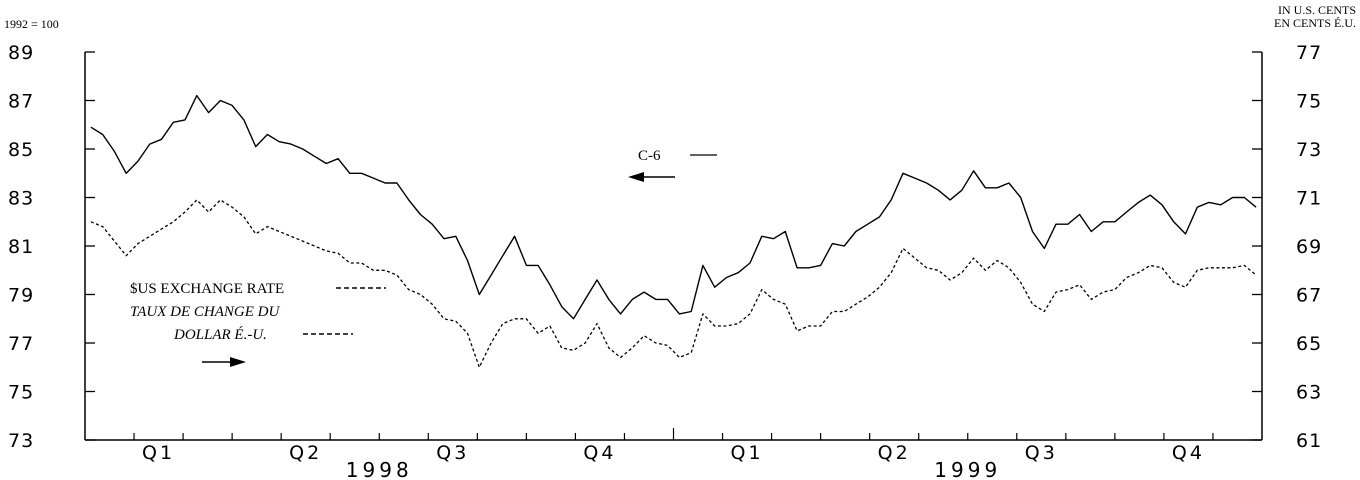 The width and height of the screenshot is (1360, 480). Describe the element at coordinates (1309, 344) in the screenshot. I see `right-tick-label: 65` at that location.